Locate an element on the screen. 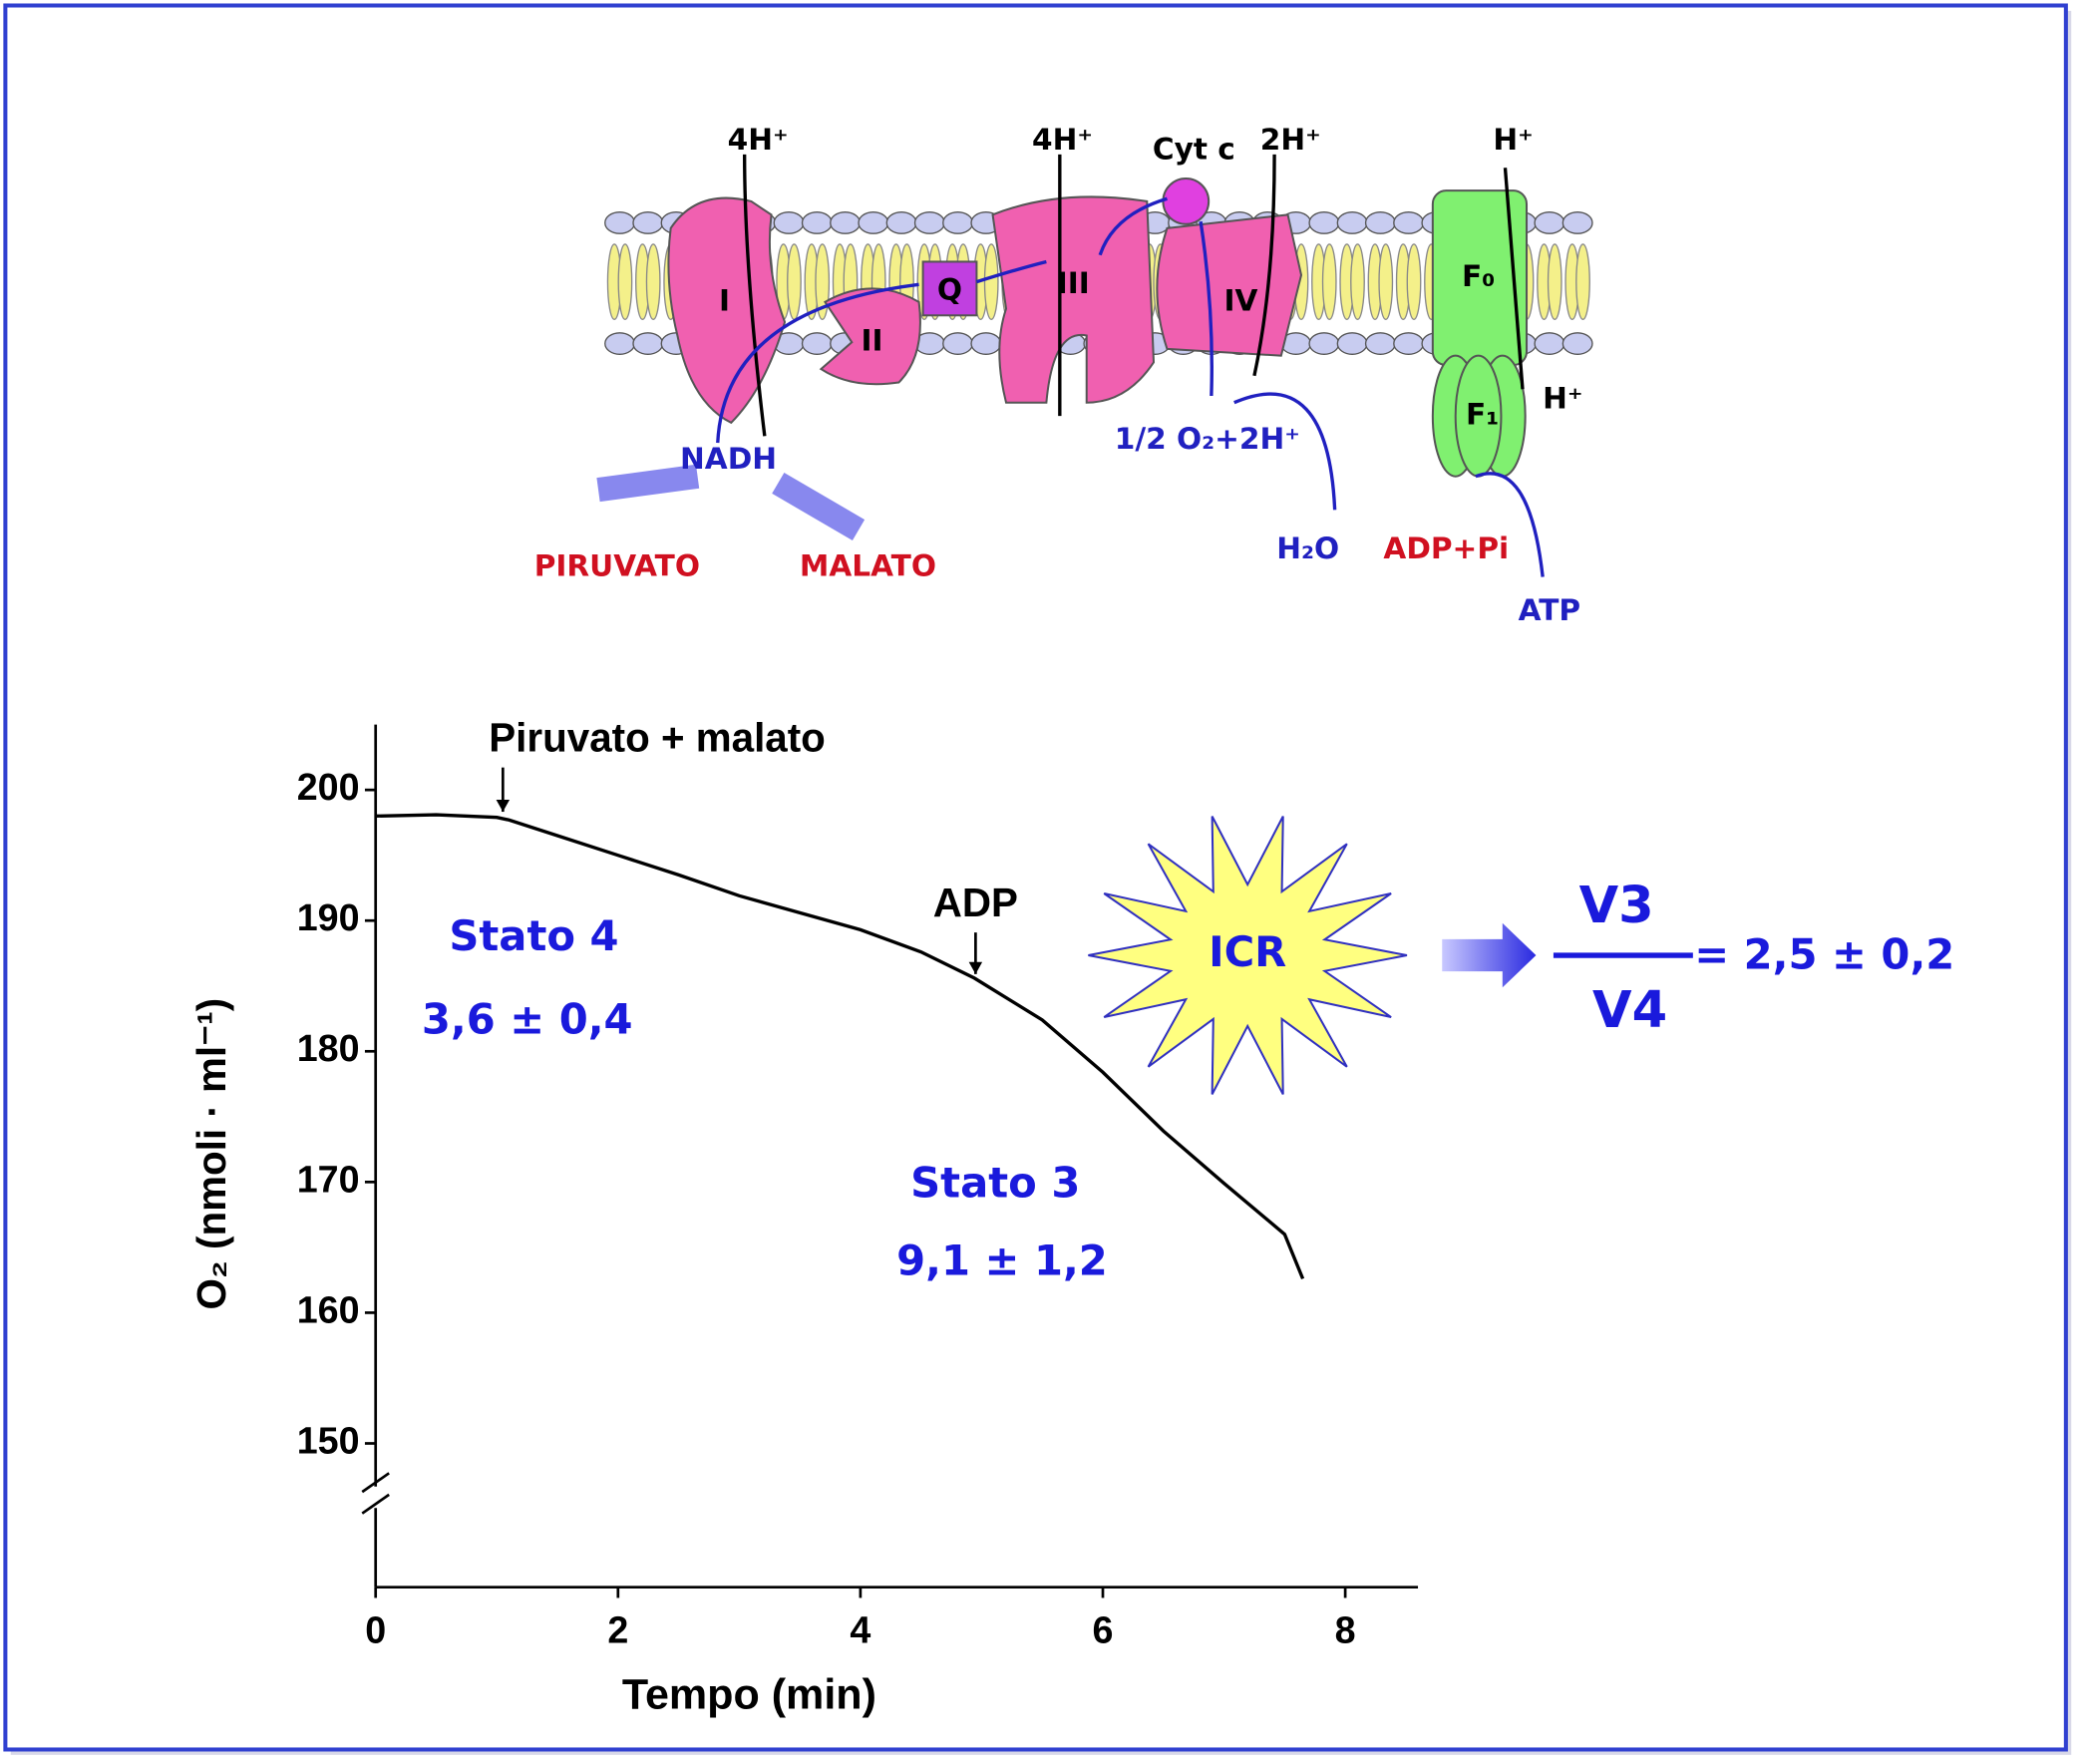  diagram-label: F₁ is located at coordinates (1482, 415).